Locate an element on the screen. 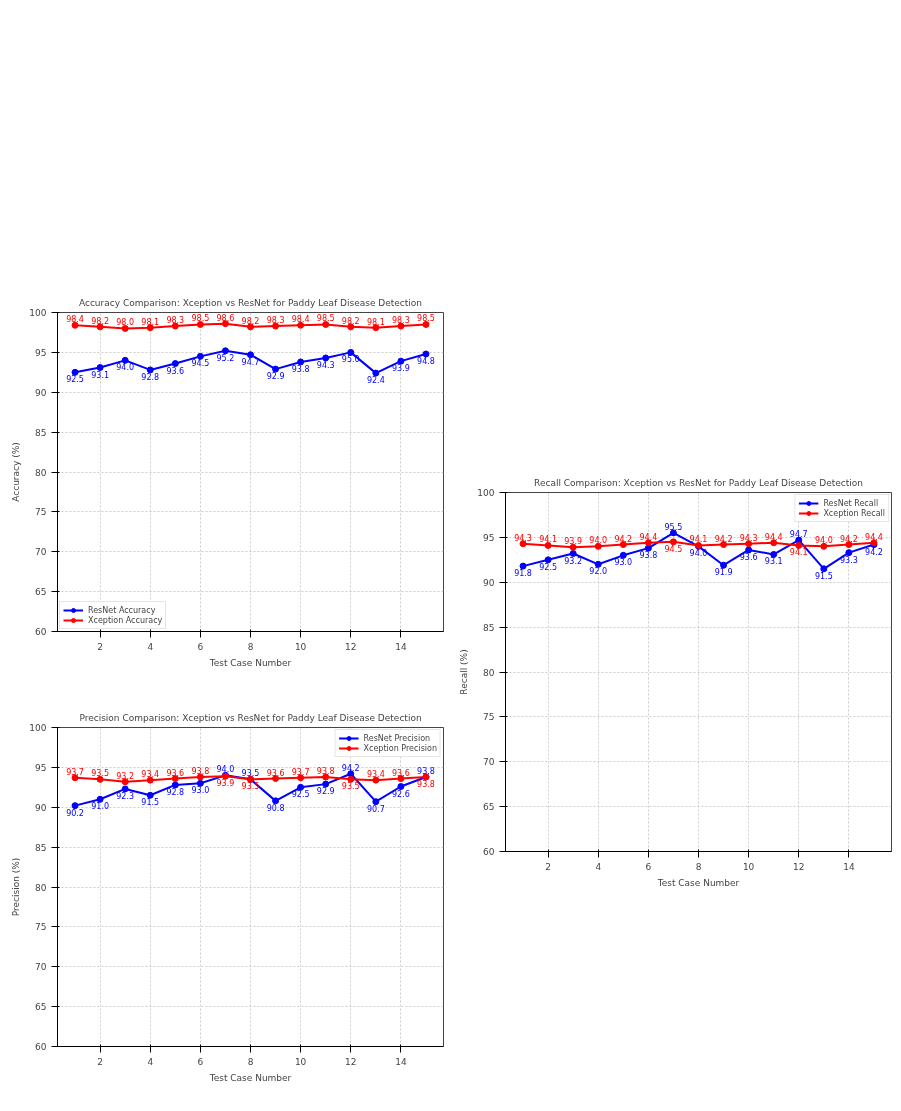 The height and width of the screenshot is (1111, 901). y-axis-title: Recall (%) is located at coordinates (464, 672).